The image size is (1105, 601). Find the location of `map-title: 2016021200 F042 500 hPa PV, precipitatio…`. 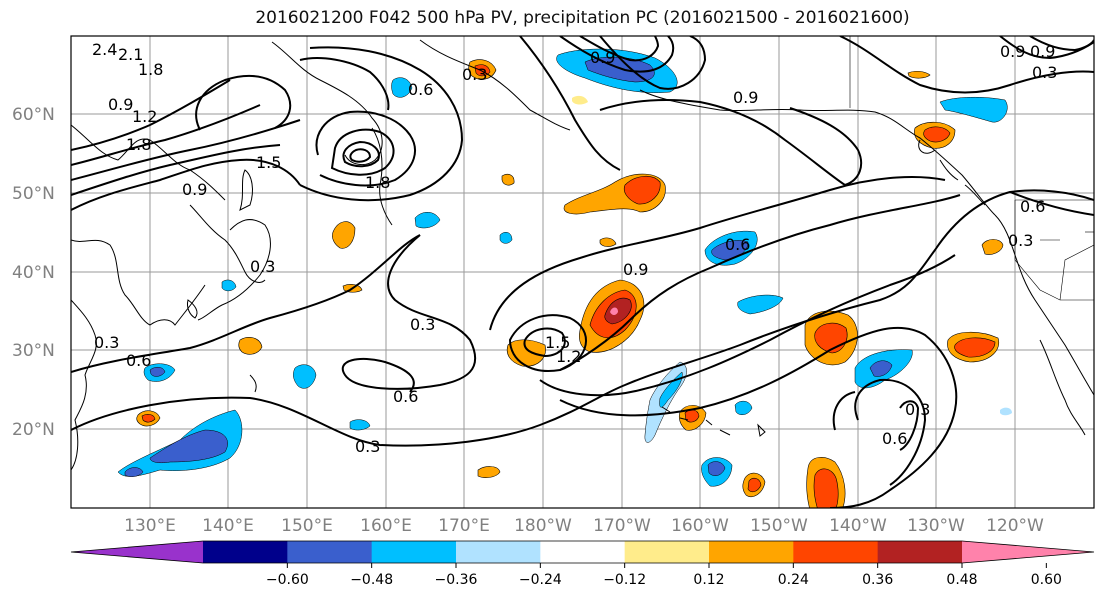

map-title: 2016021200 F042 500 hPa PV, precipitatio… is located at coordinates (582, 18).